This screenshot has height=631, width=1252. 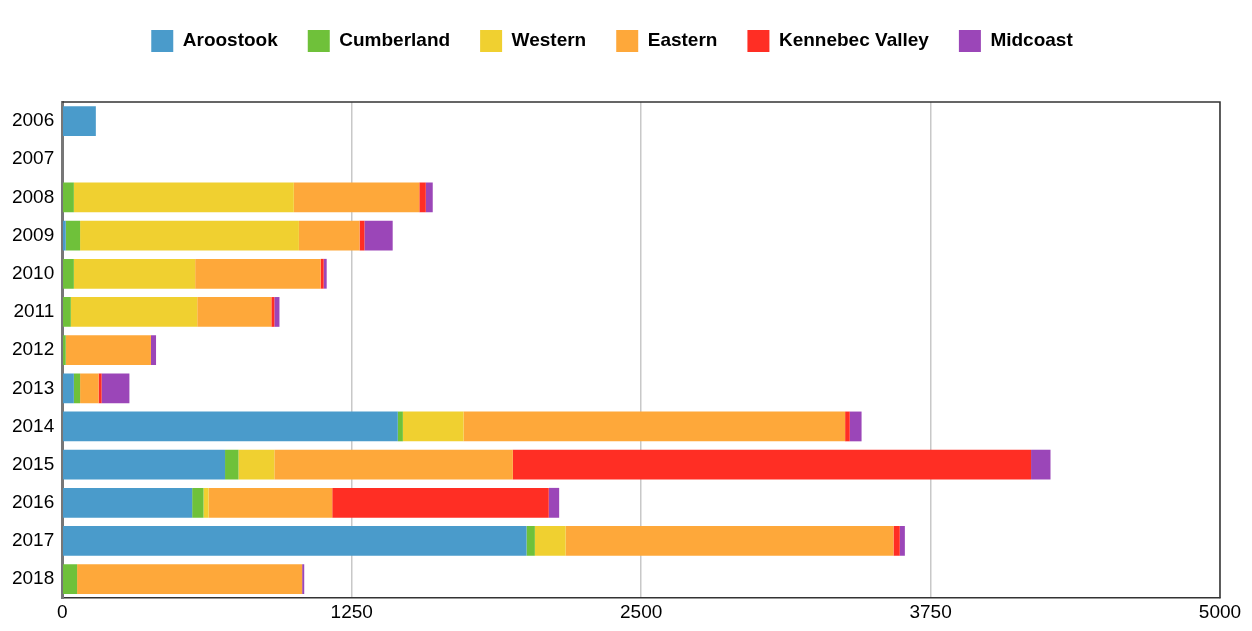 I want to click on y-tick-label: 2016, so click(x=33, y=502).